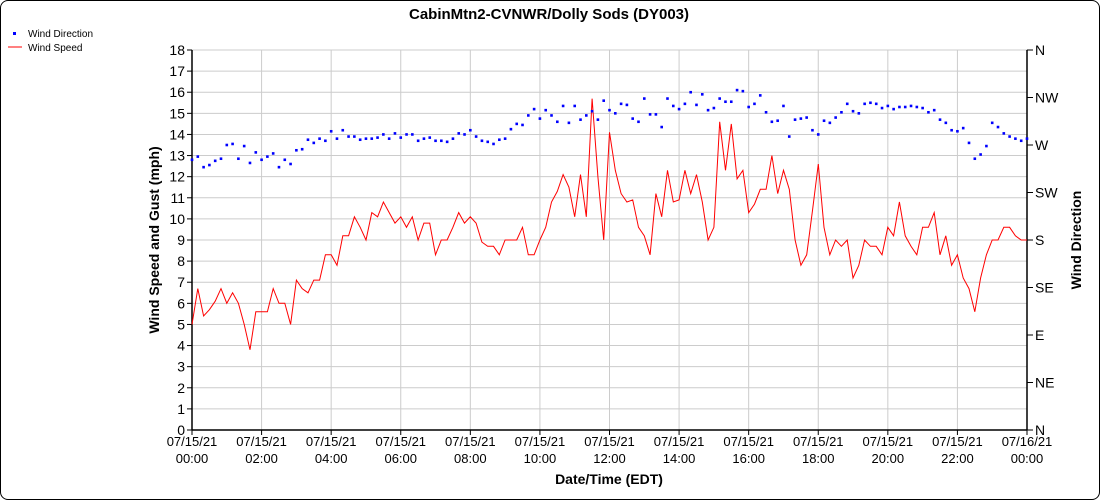 This screenshot has width=1100, height=500. Describe the element at coordinates (181, 430) in the screenshot. I see `y-tick-label: 0` at that location.